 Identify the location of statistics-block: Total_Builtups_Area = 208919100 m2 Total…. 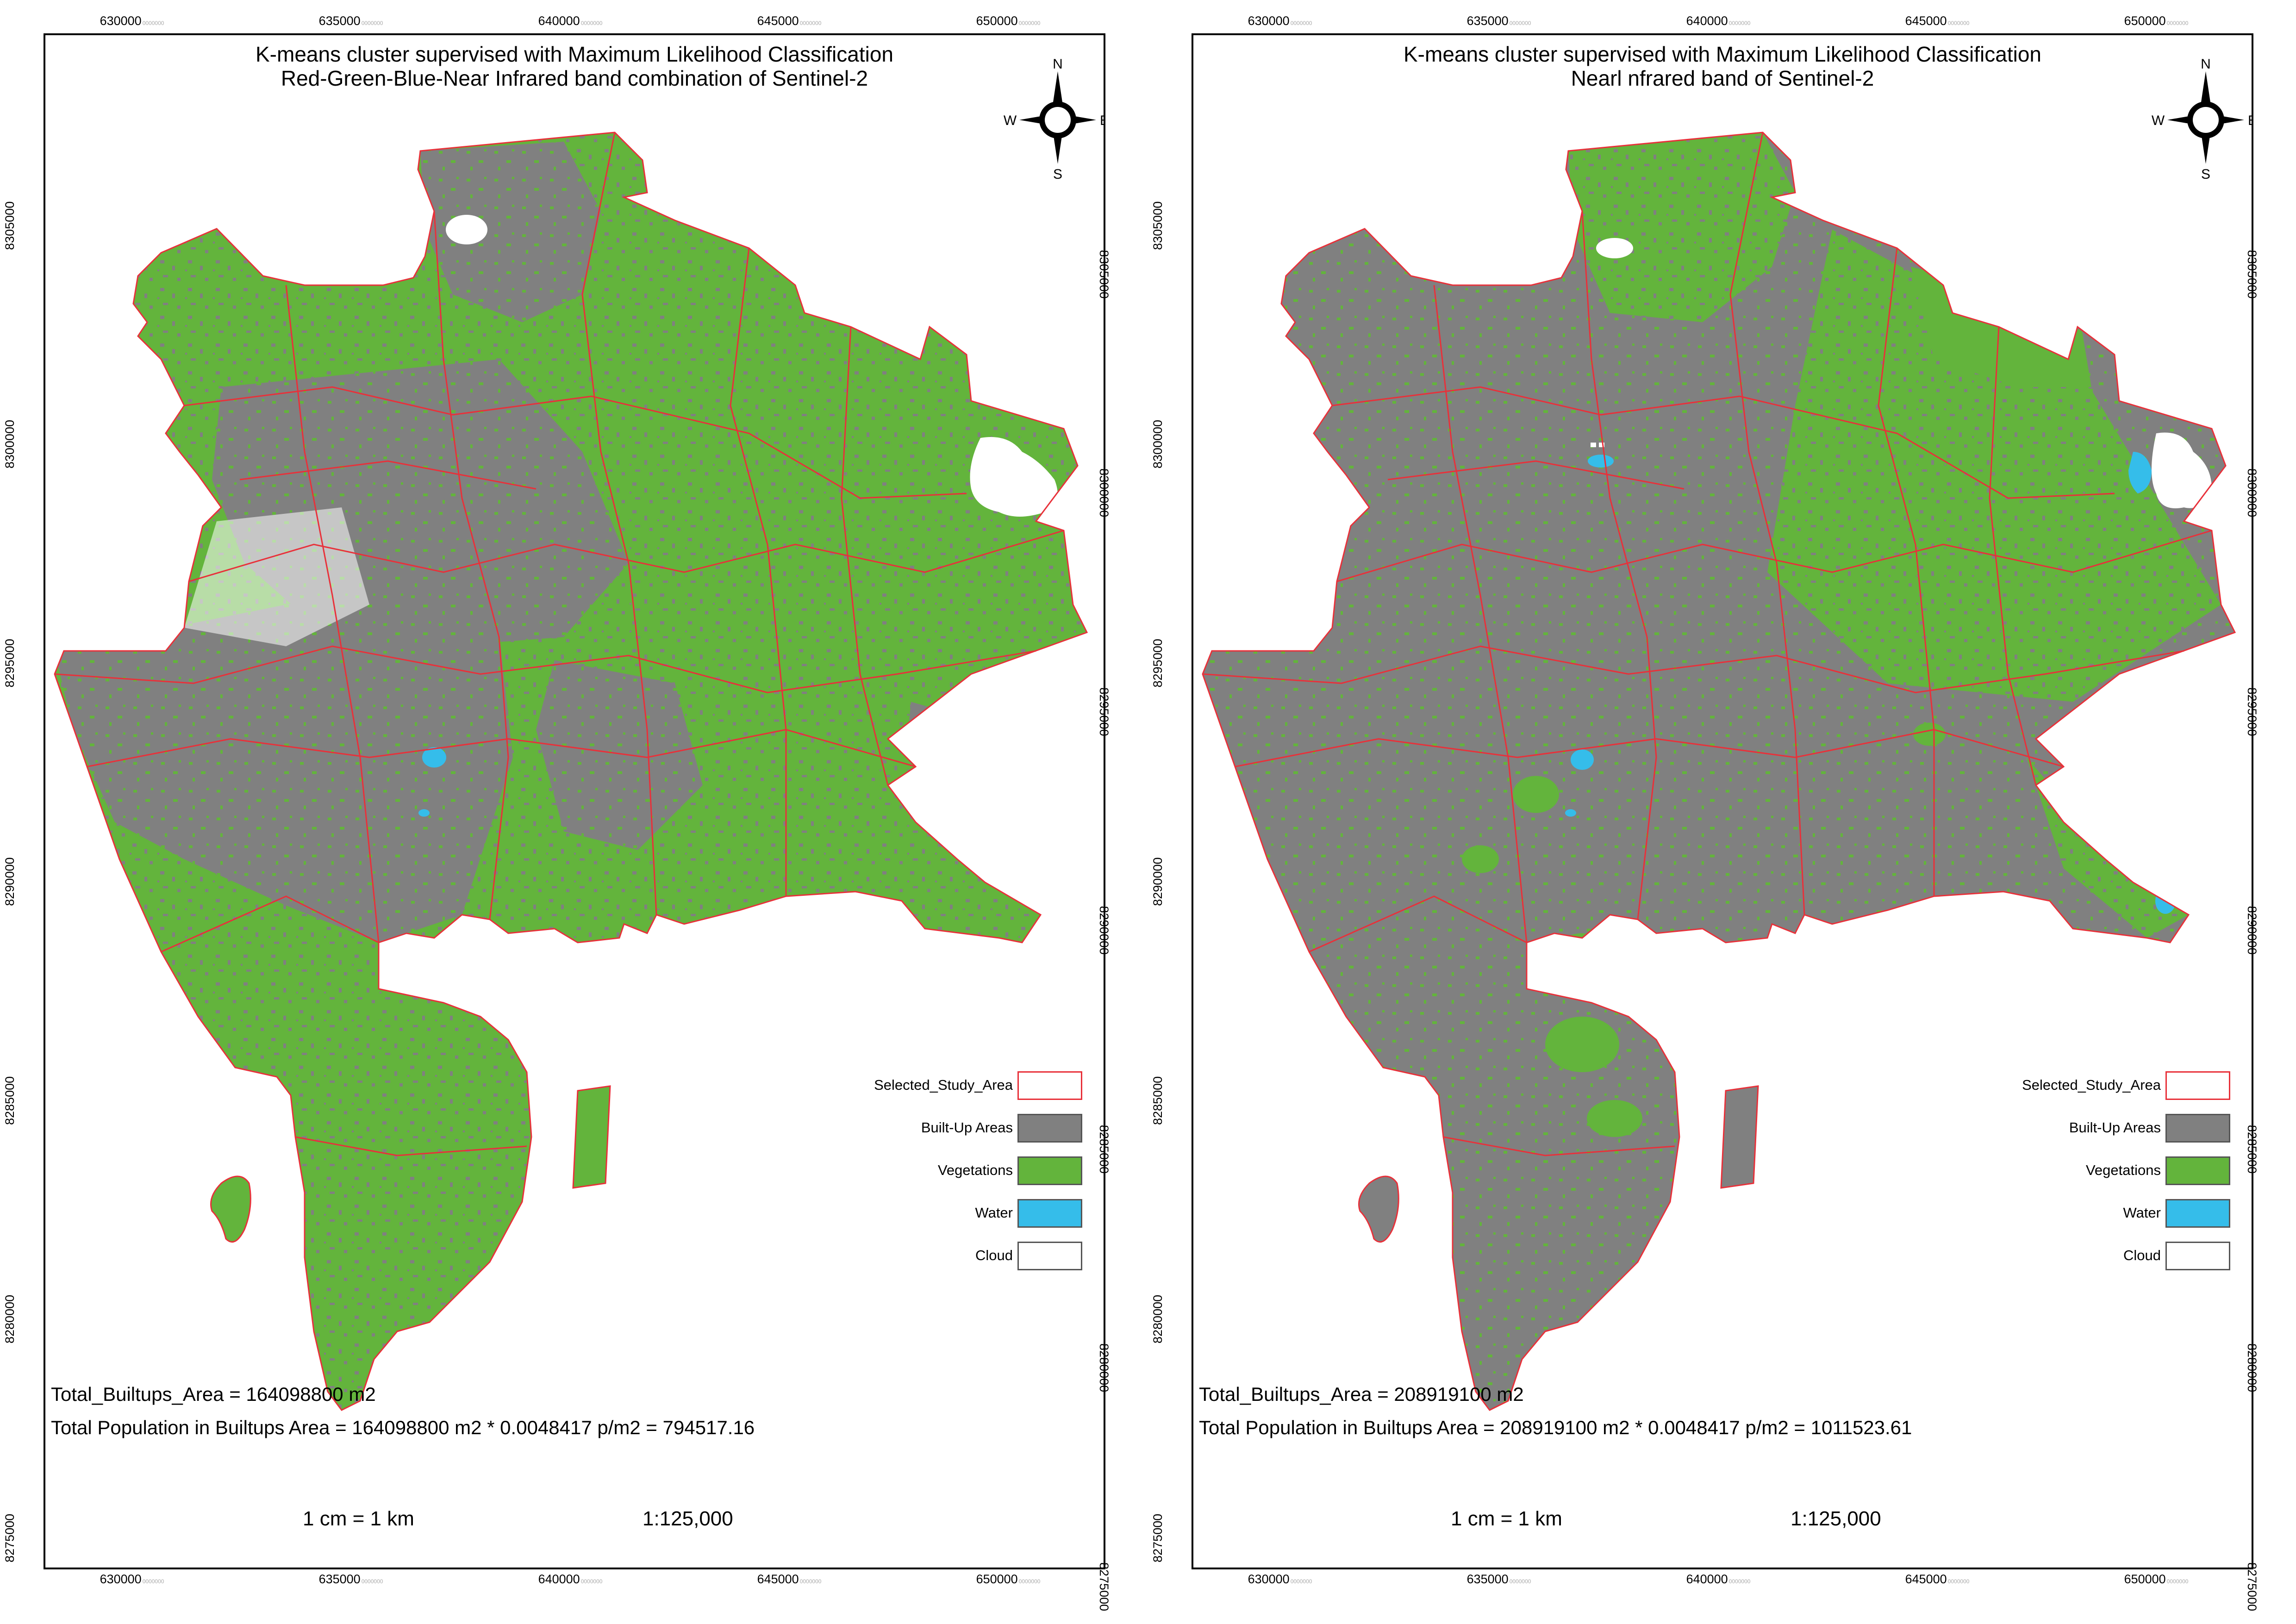
(1555, 1411).